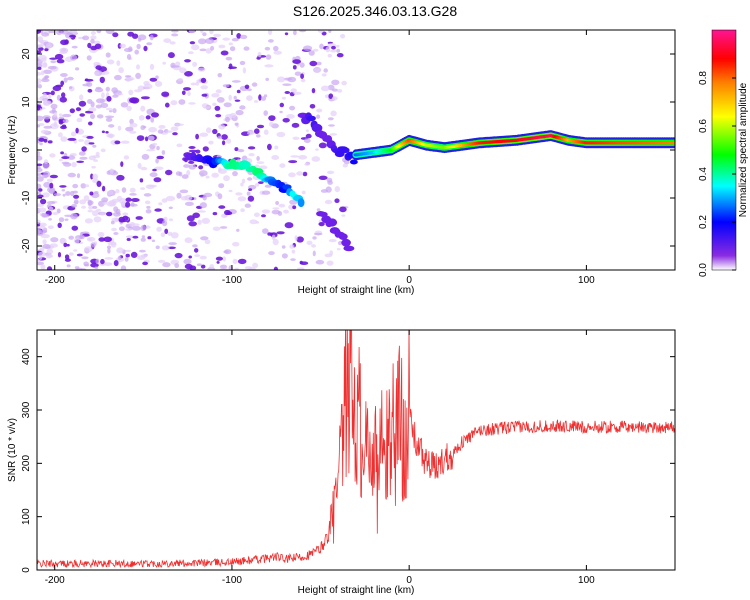 The image size is (750, 600). What do you see at coordinates (26, 463) in the screenshot?
I see `y-tick-label: 200` at bounding box center [26, 463].